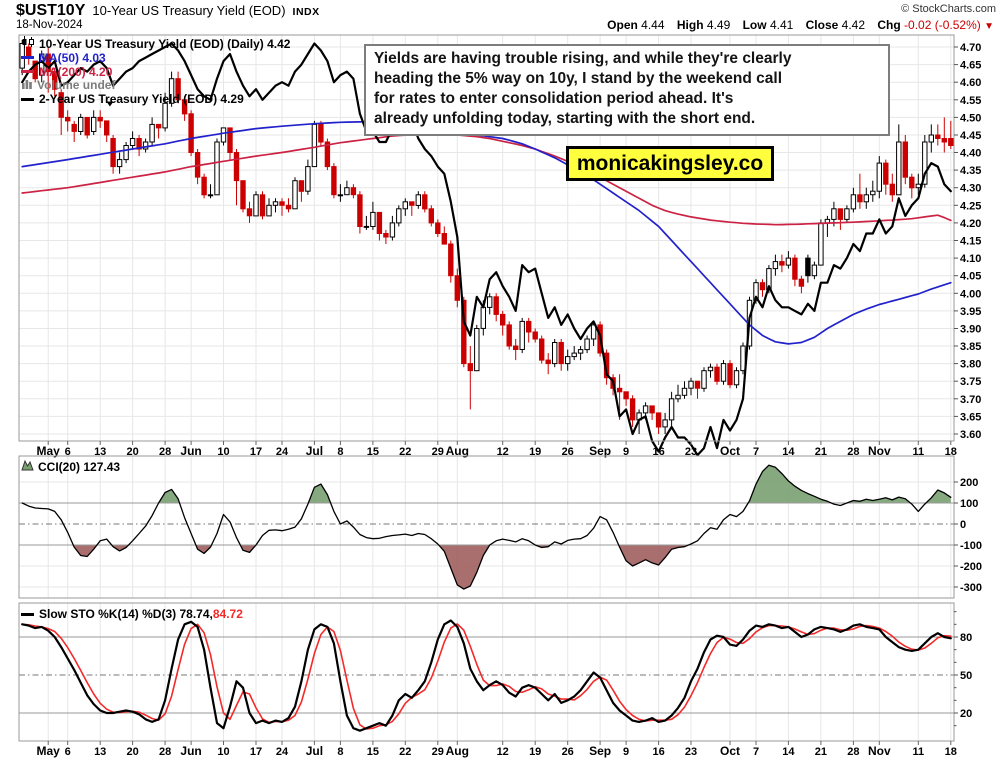 Image resolution: width=1004 pixels, height=767 pixels. What do you see at coordinates (438, 752) in the screenshot?
I see `svg-text: 29` at bounding box center [438, 752].